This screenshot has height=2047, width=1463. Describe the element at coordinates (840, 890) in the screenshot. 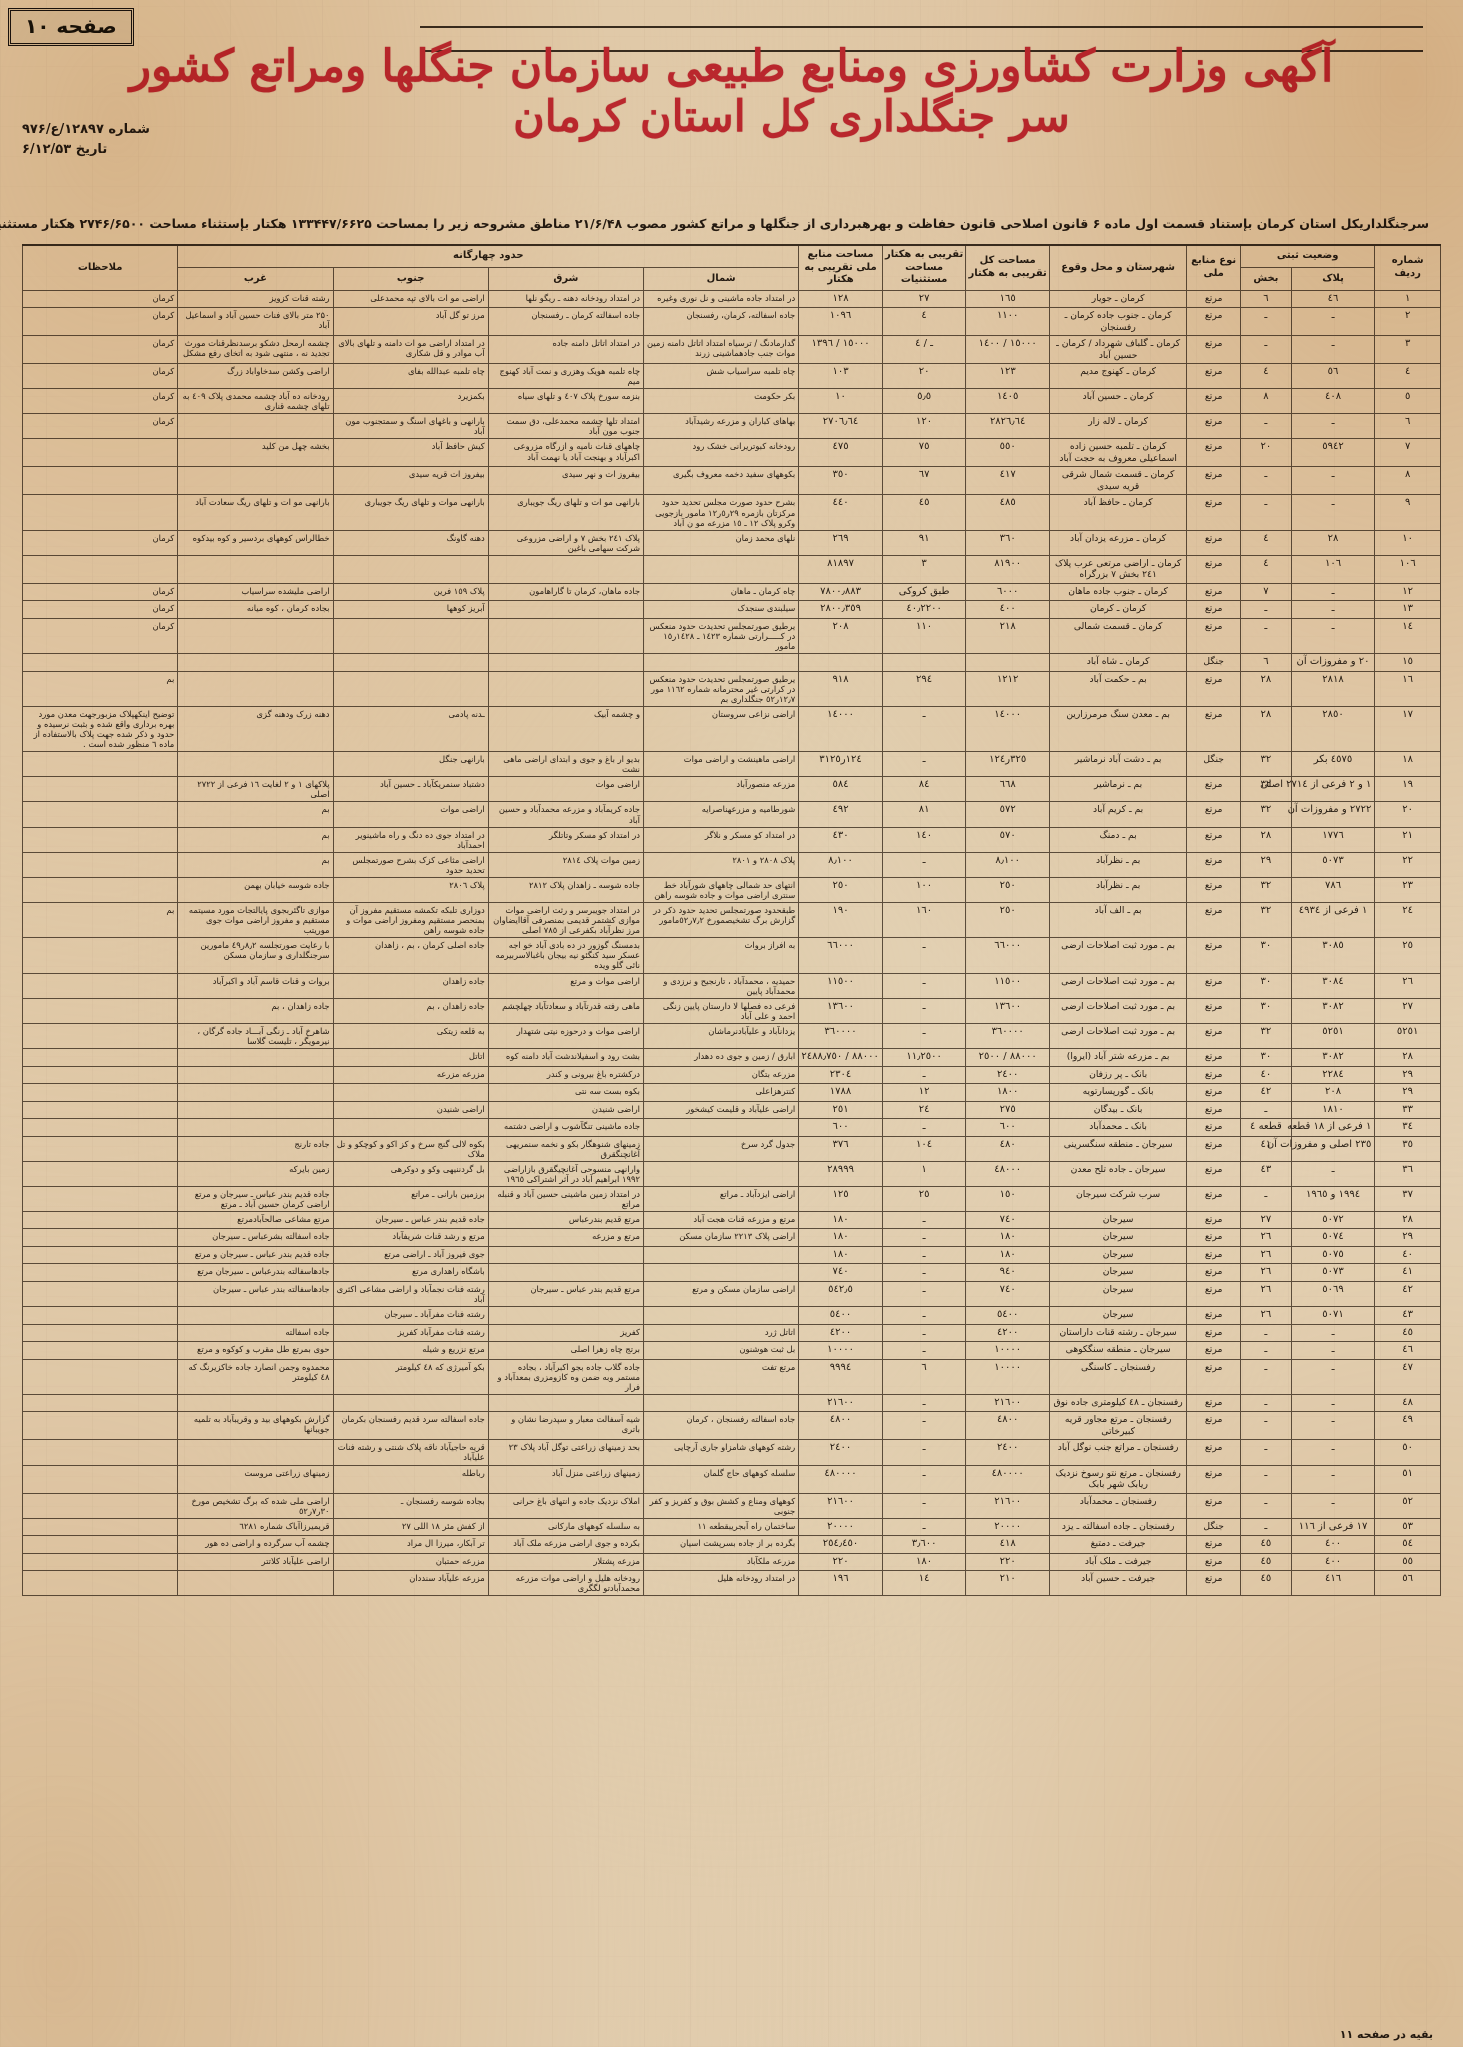

I see `cell-national-resource-area: ٢٥٠` at that location.